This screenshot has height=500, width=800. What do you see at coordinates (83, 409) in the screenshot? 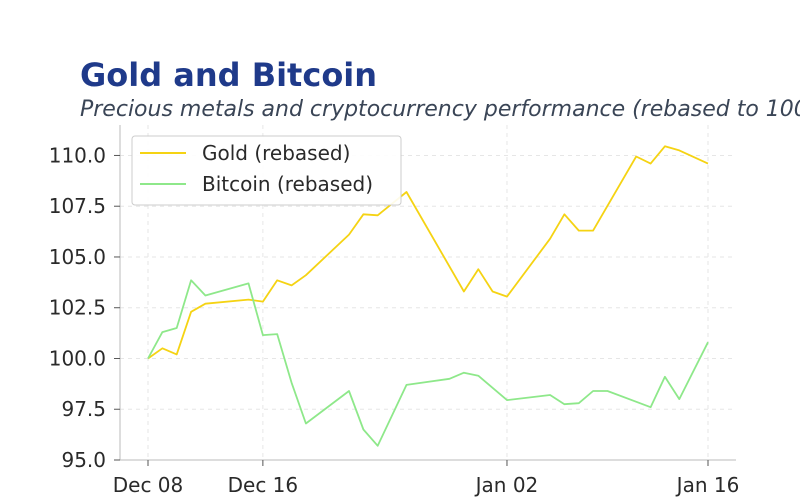
I see `y-tick-label: 97.5` at bounding box center [83, 409].